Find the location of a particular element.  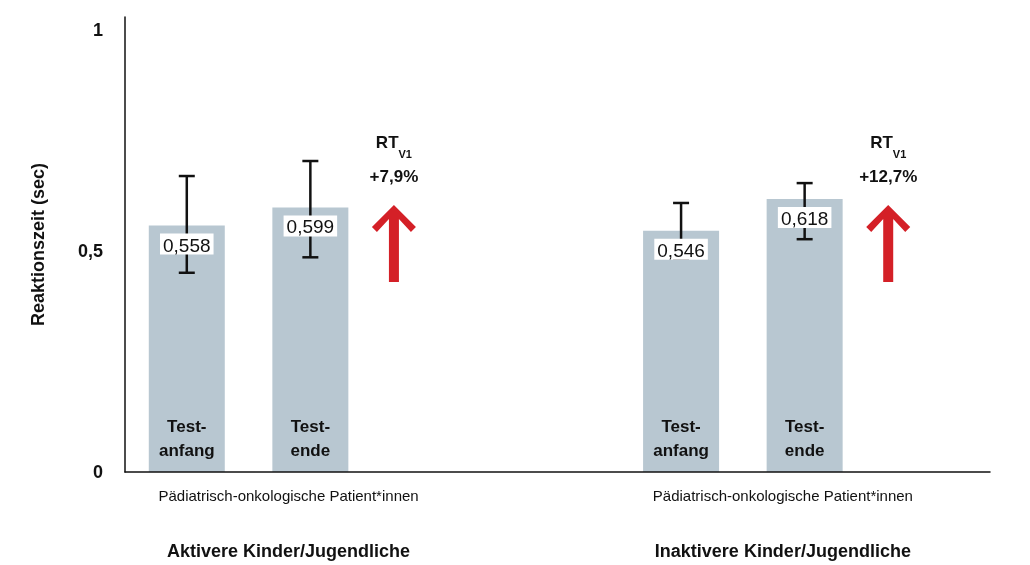

data-label: 0,618 is located at coordinates (804, 218).